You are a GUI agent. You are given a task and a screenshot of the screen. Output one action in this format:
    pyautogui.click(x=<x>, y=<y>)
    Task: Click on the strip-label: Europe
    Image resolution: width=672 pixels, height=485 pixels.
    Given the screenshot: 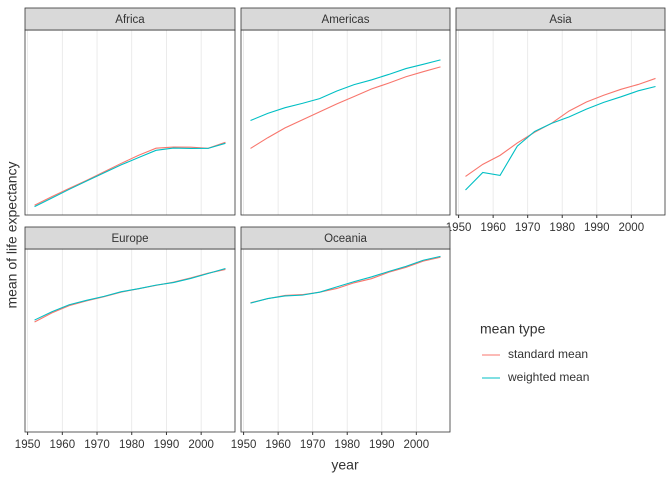 What is the action you would take?
    pyautogui.click(x=129, y=239)
    